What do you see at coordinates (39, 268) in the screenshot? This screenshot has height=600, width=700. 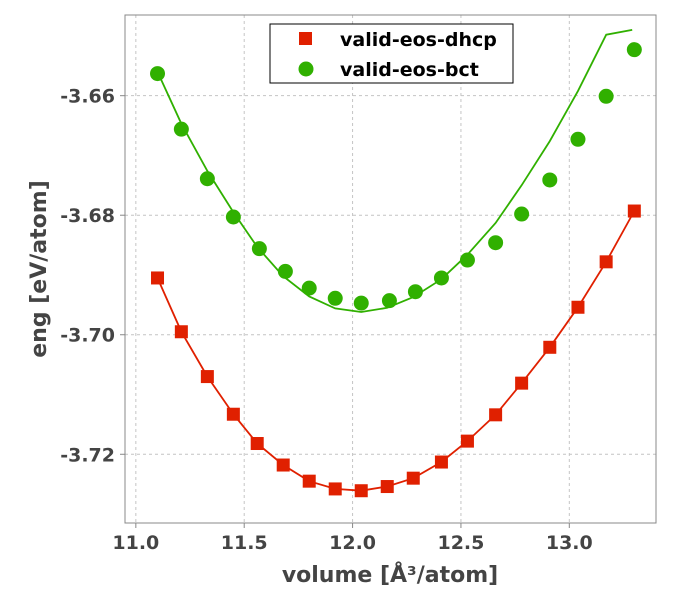 I see `y-axis-title: eng [eV/atom]` at bounding box center [39, 268].